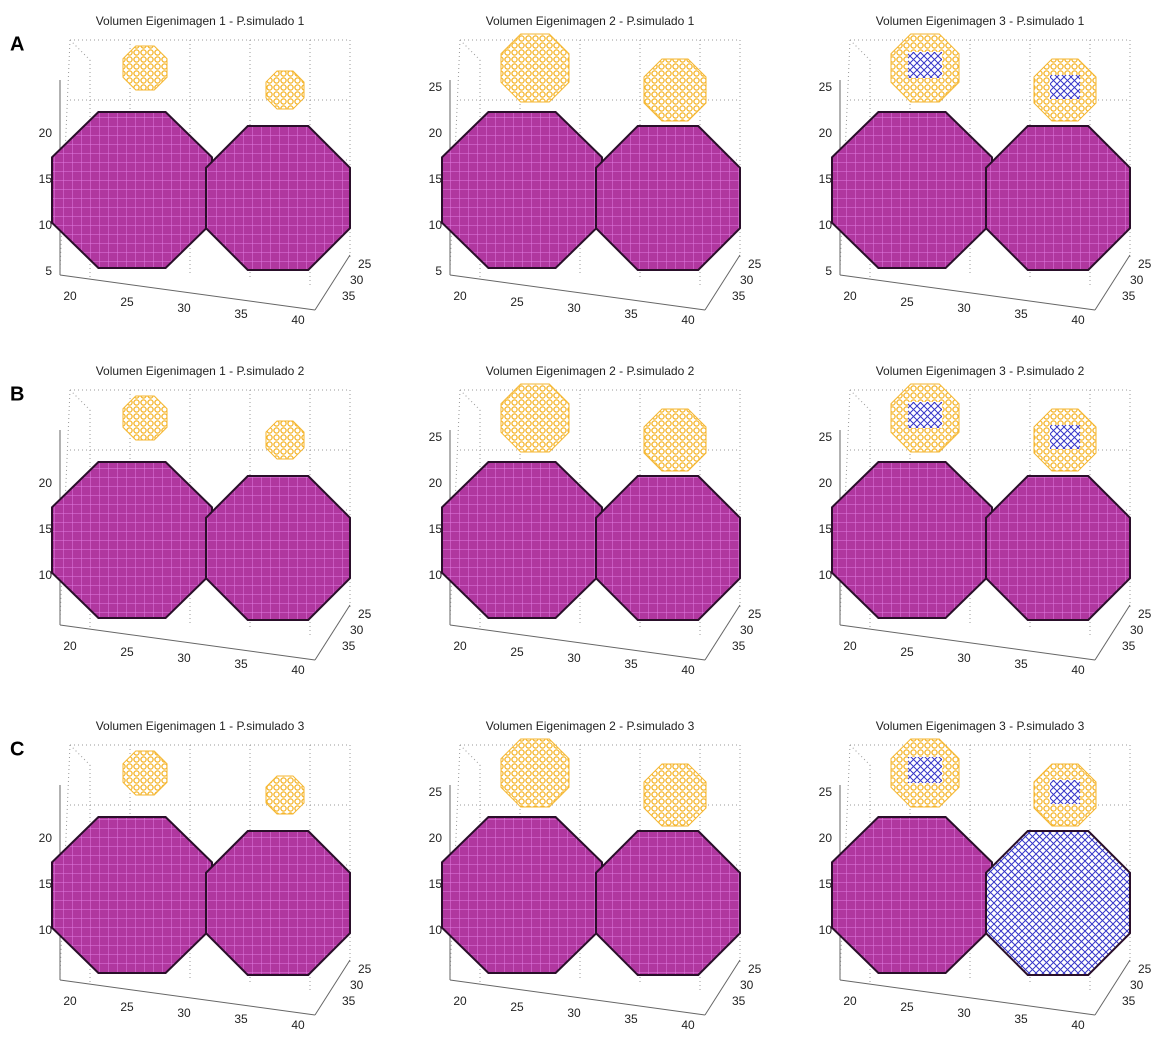 The width and height of the screenshot is (1161, 1051). Describe the element at coordinates (17, 394) in the screenshot. I see `row-label: B` at that location.